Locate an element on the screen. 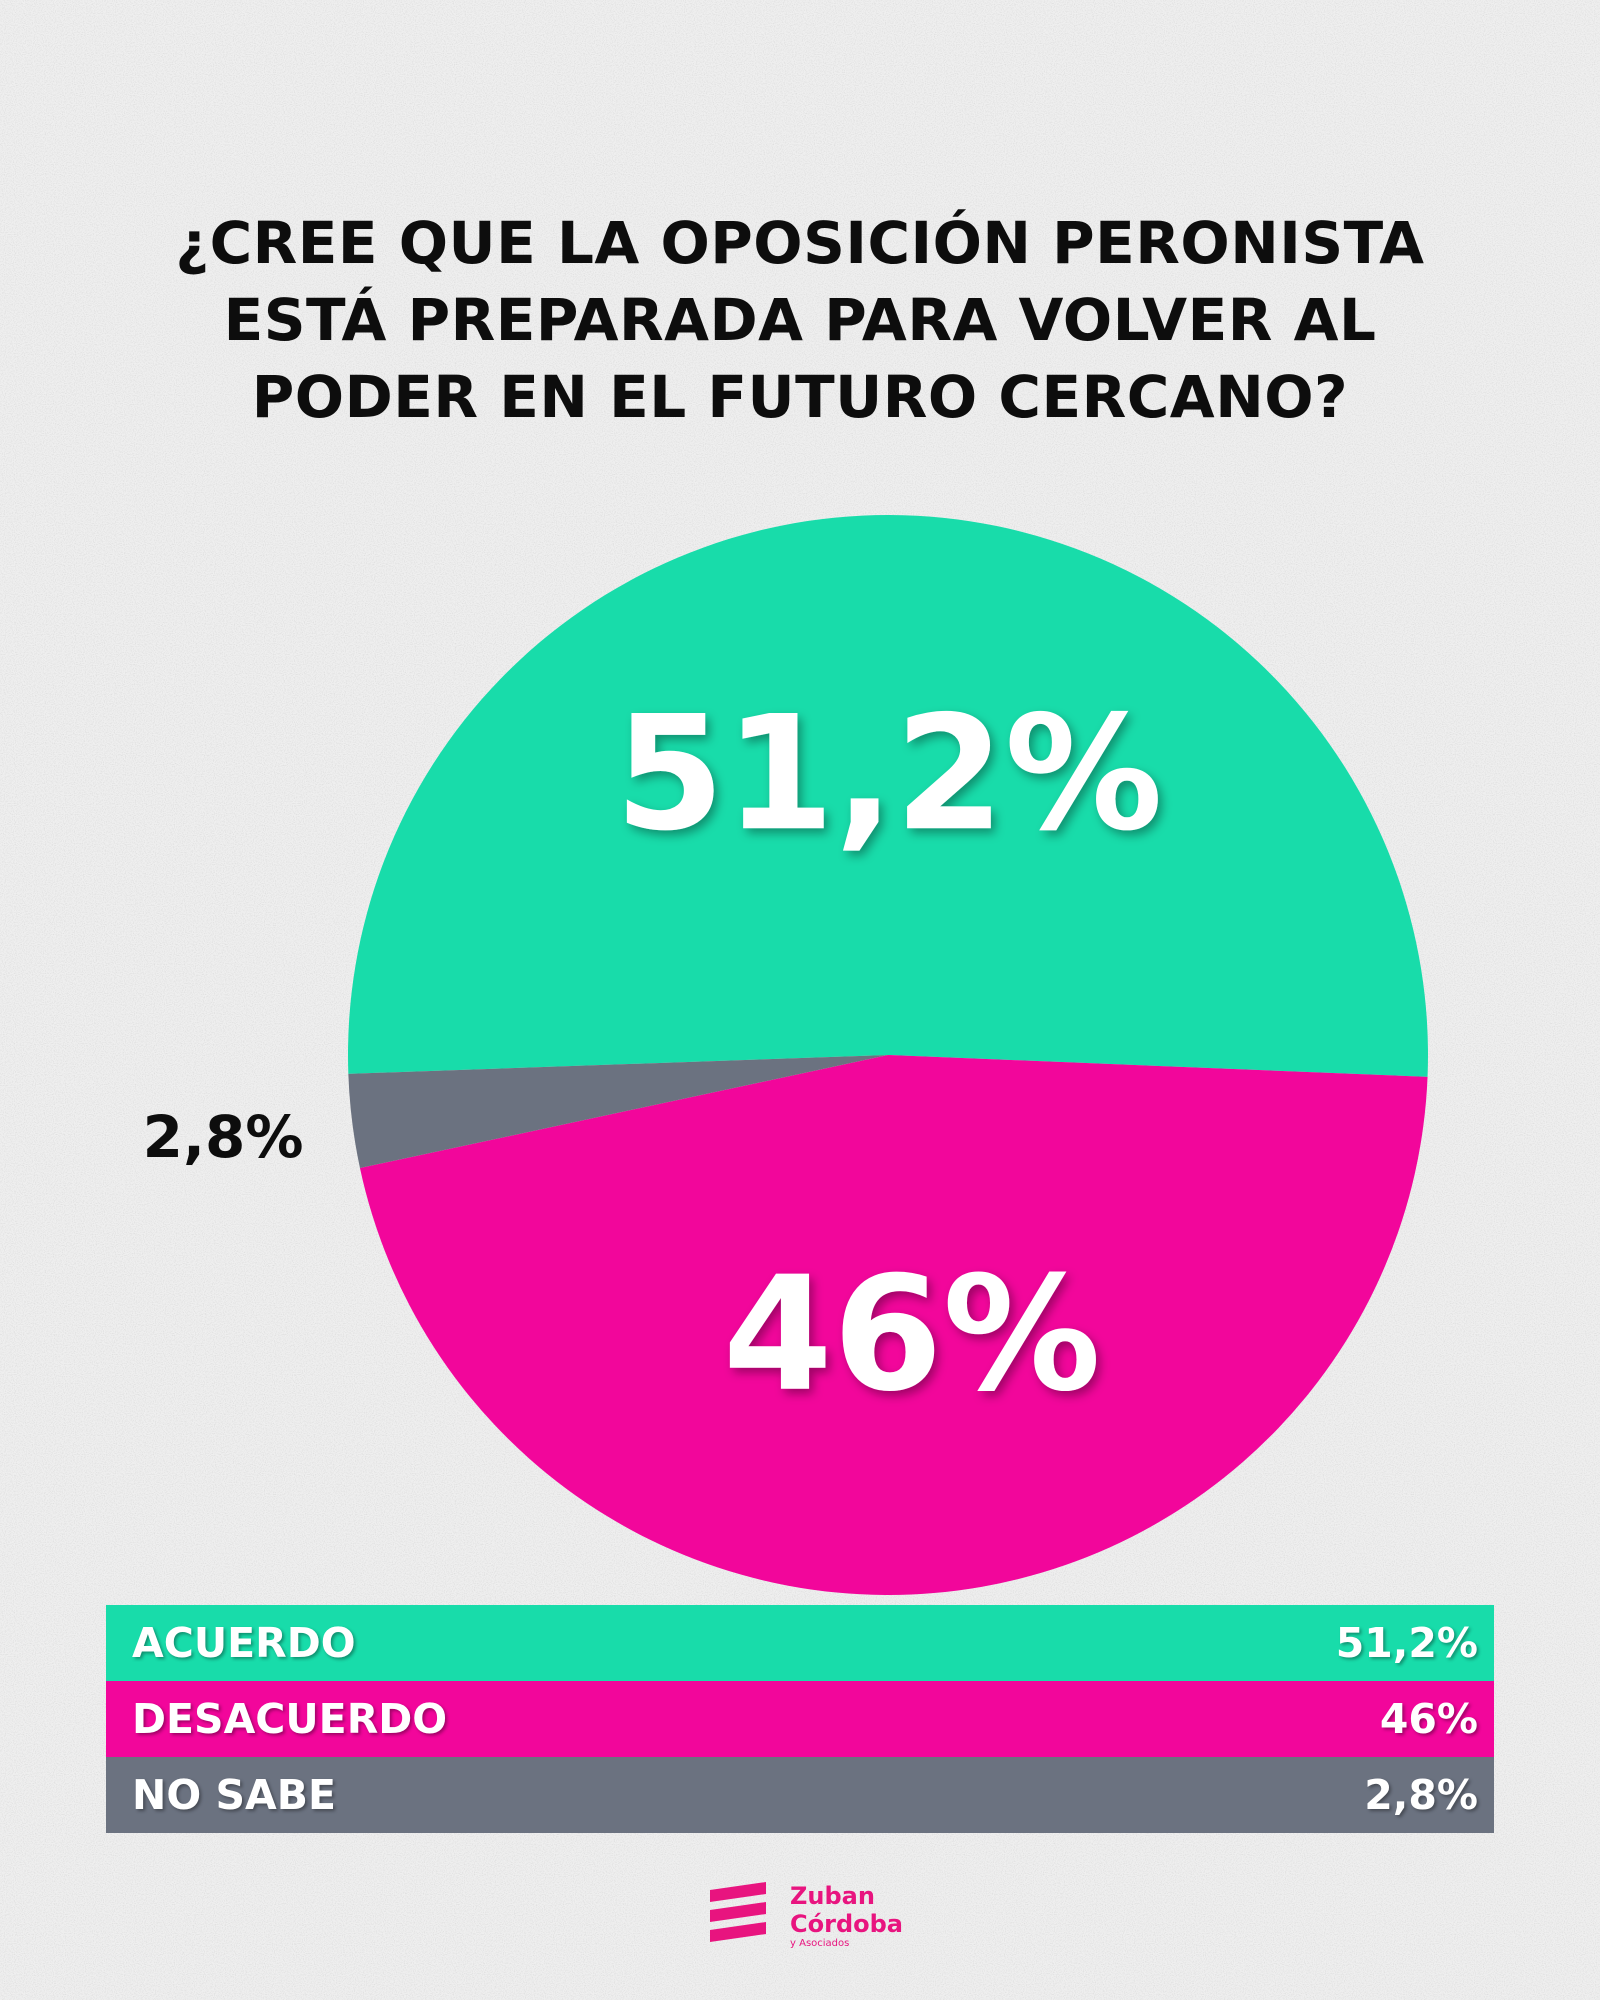 Image resolution: width=1600 pixels, height=2000 pixels. title-line: ¿CREE QUE LA OPOSICIÓN PERONISTA is located at coordinates (800, 243).